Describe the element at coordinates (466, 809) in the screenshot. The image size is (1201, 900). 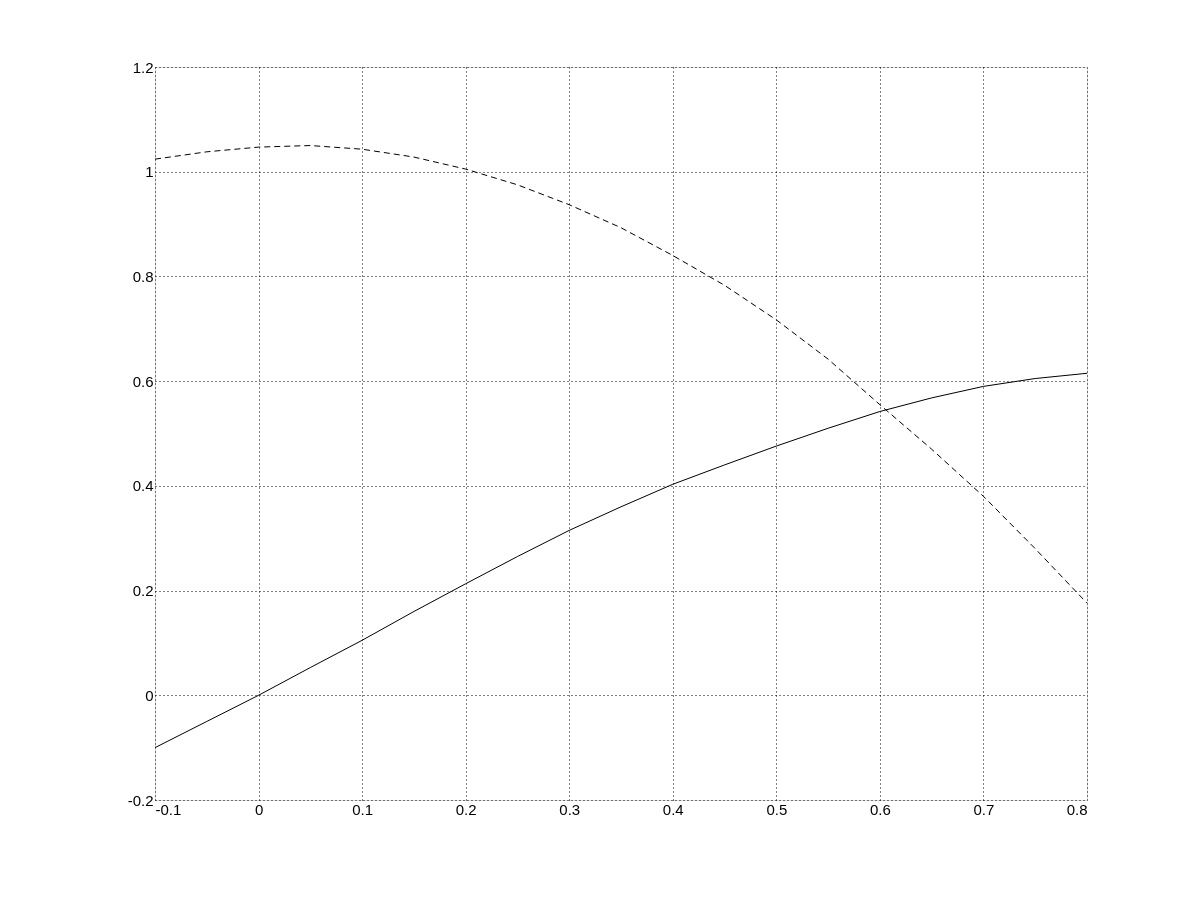
I see `x-tick-label: 0.2` at that location.